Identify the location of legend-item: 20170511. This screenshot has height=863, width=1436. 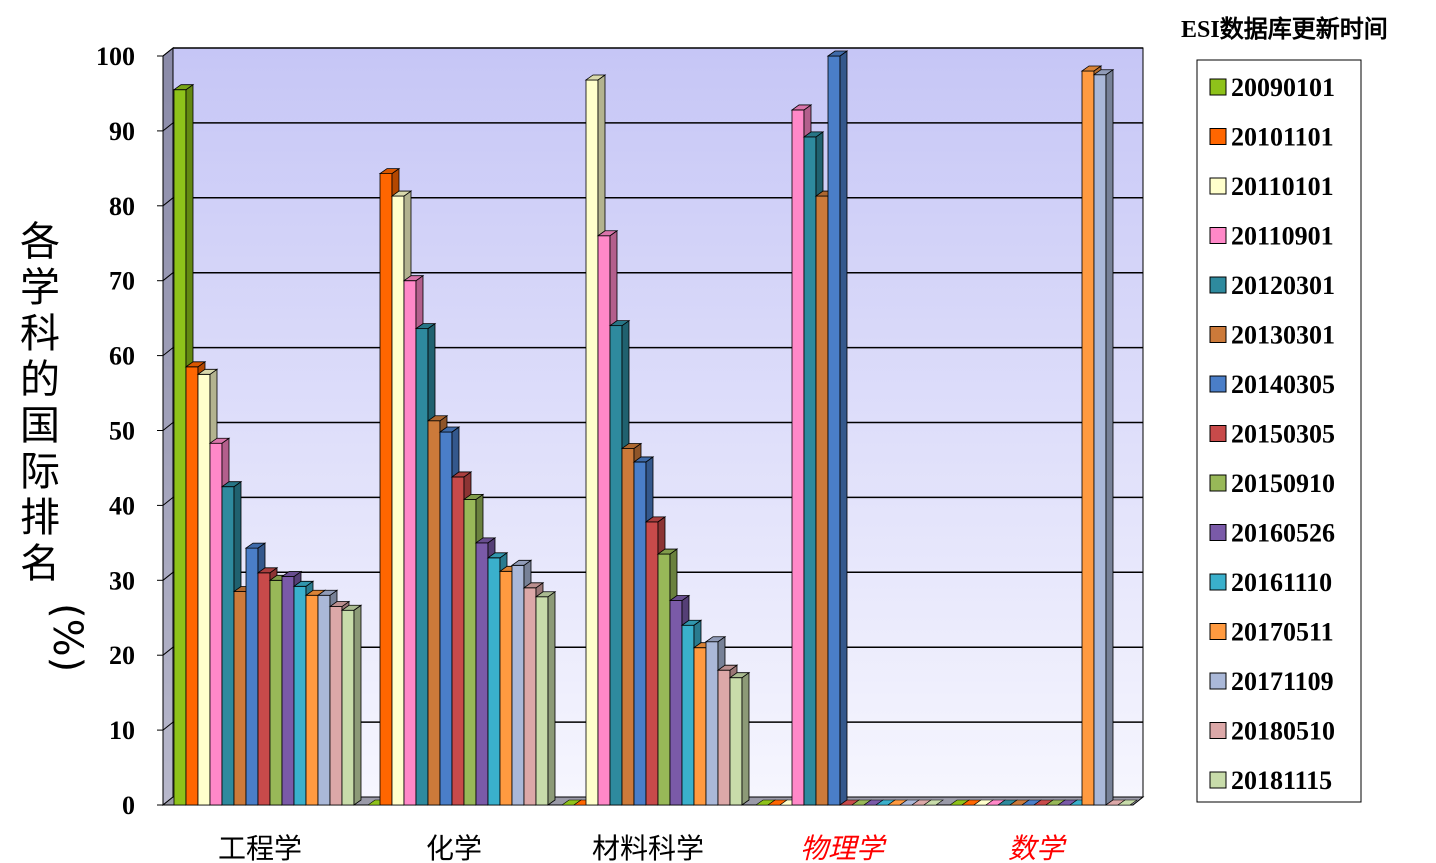
(1271, 632).